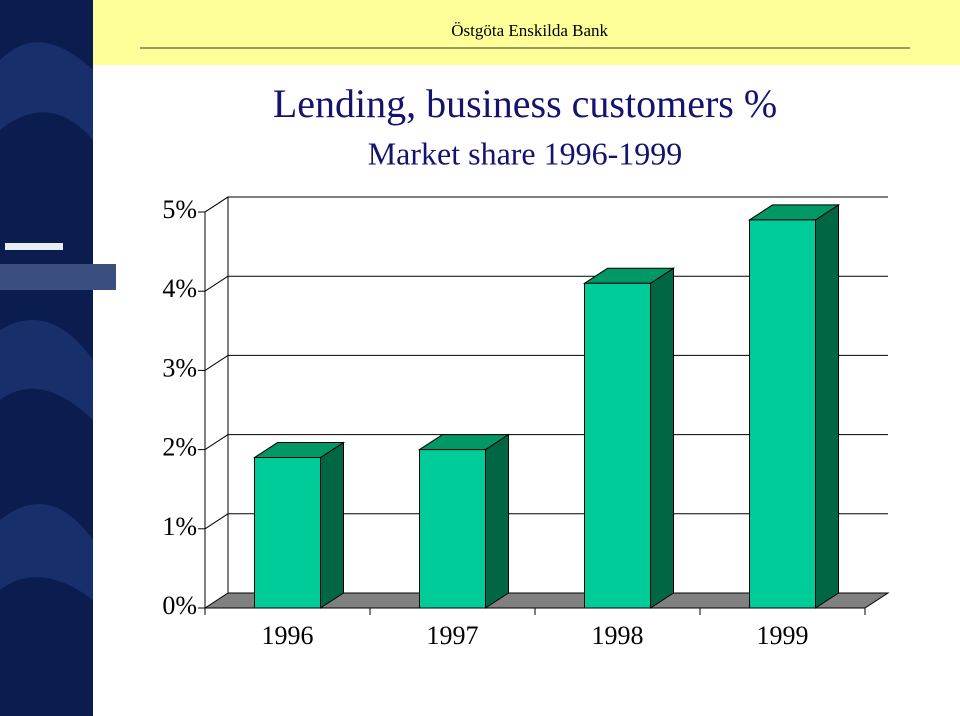  I want to click on brand: Östgöta Enskilda Bank, so click(529, 30).